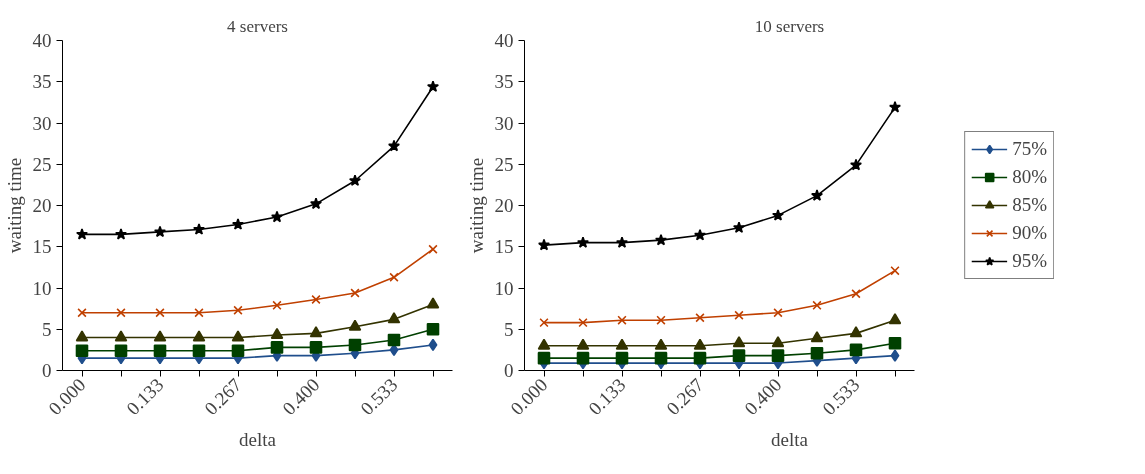  I want to click on legend-label: 75%, so click(1029, 149).